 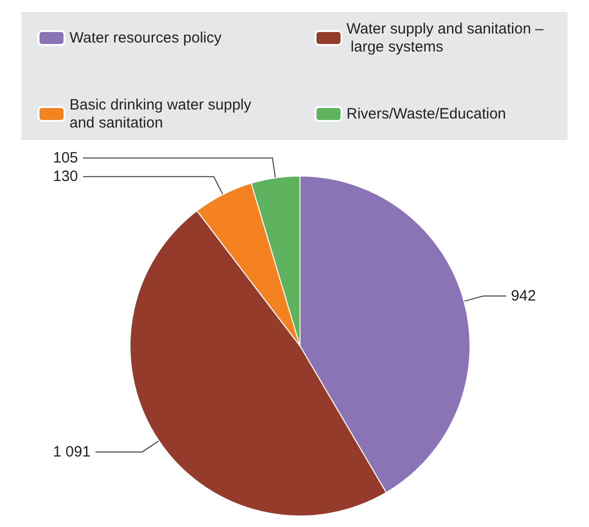 What do you see at coordinates (426, 114) in the screenshot?
I see `legend-label: Rivers/Waste/Education` at bounding box center [426, 114].